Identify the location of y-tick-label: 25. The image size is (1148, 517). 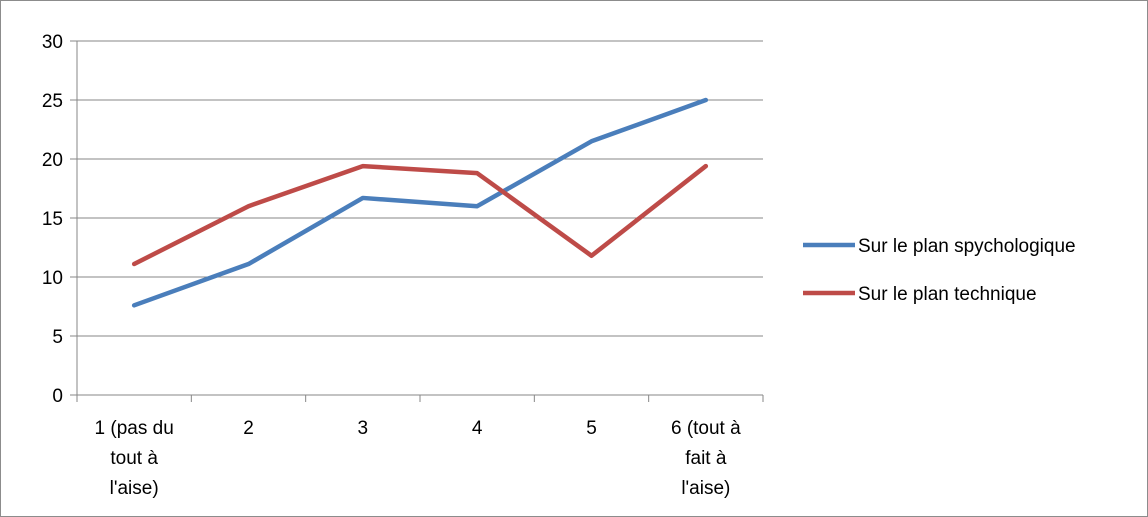
(52, 101).